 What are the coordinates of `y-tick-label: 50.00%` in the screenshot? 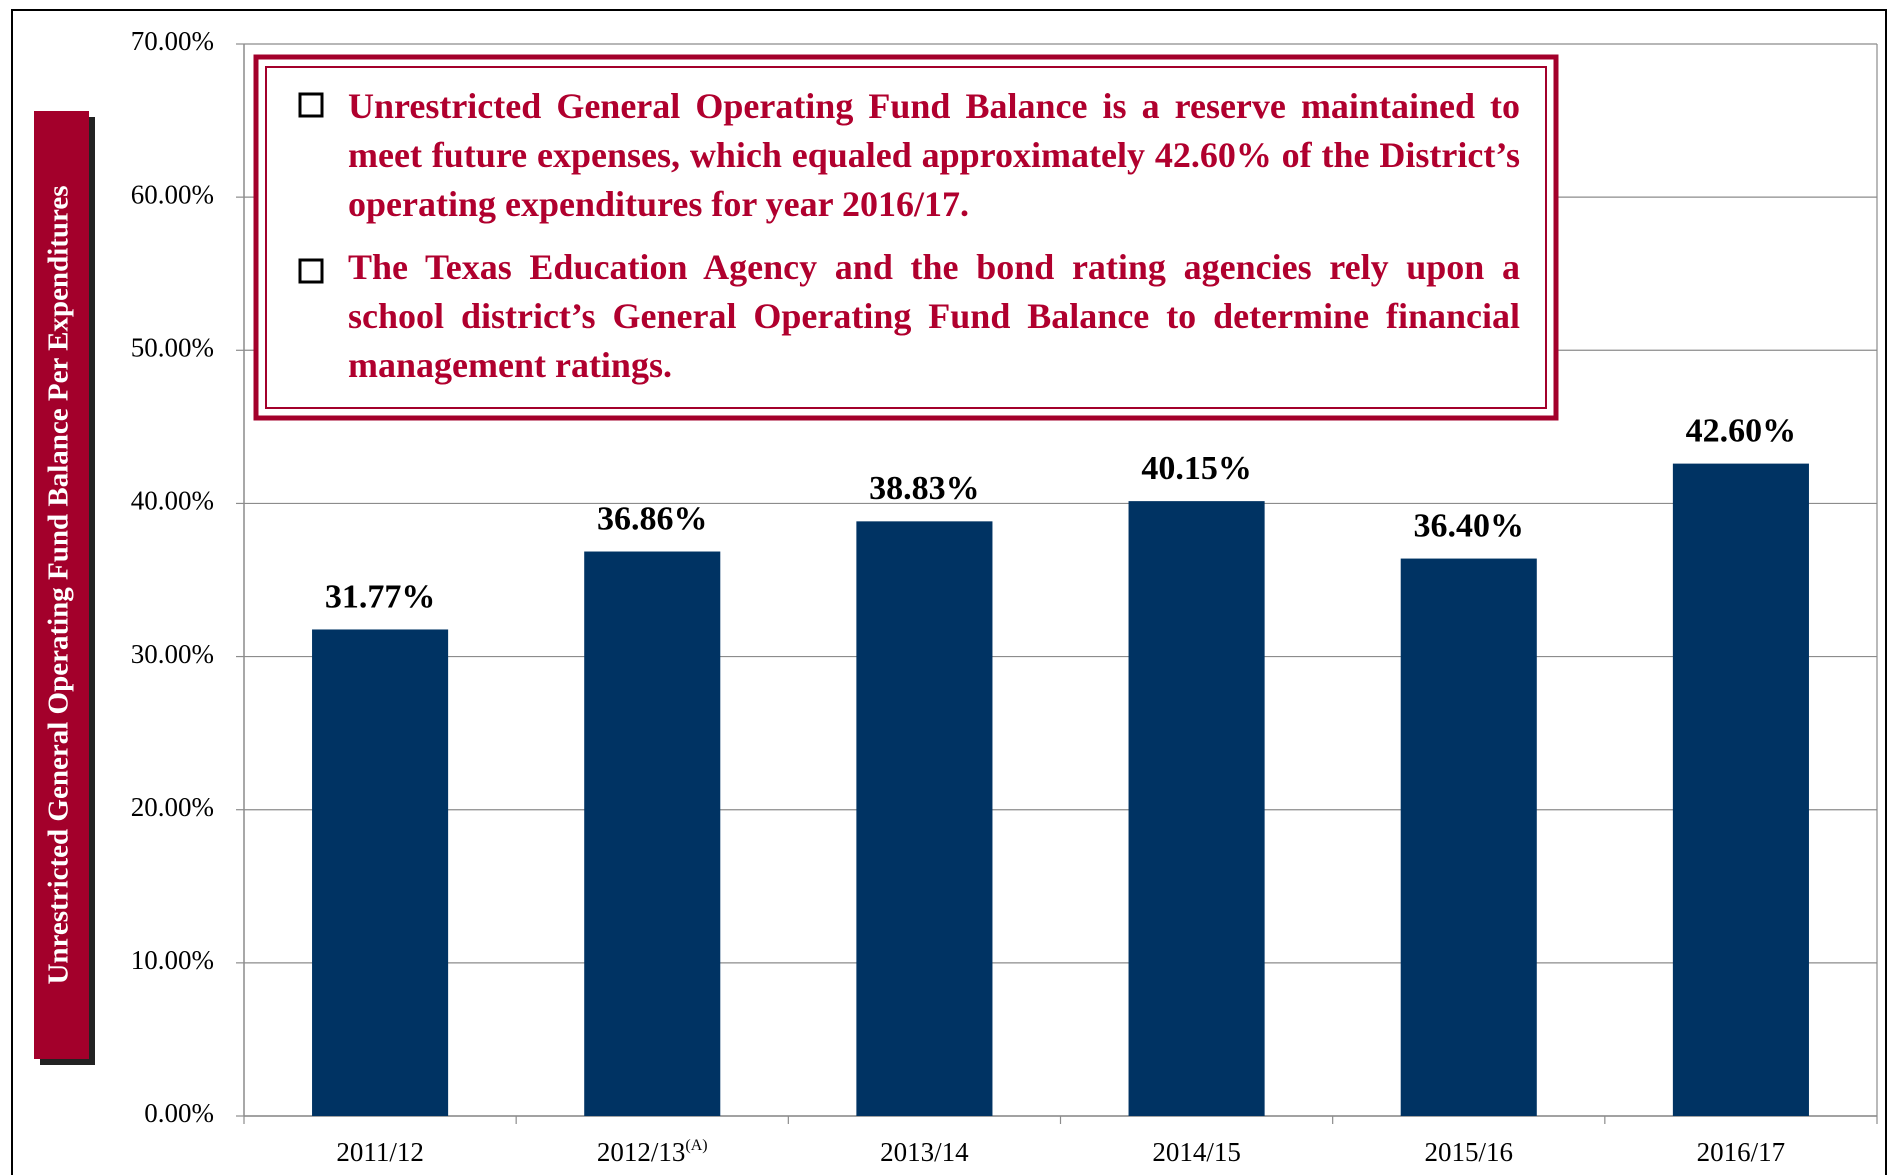 It's located at (172, 347).